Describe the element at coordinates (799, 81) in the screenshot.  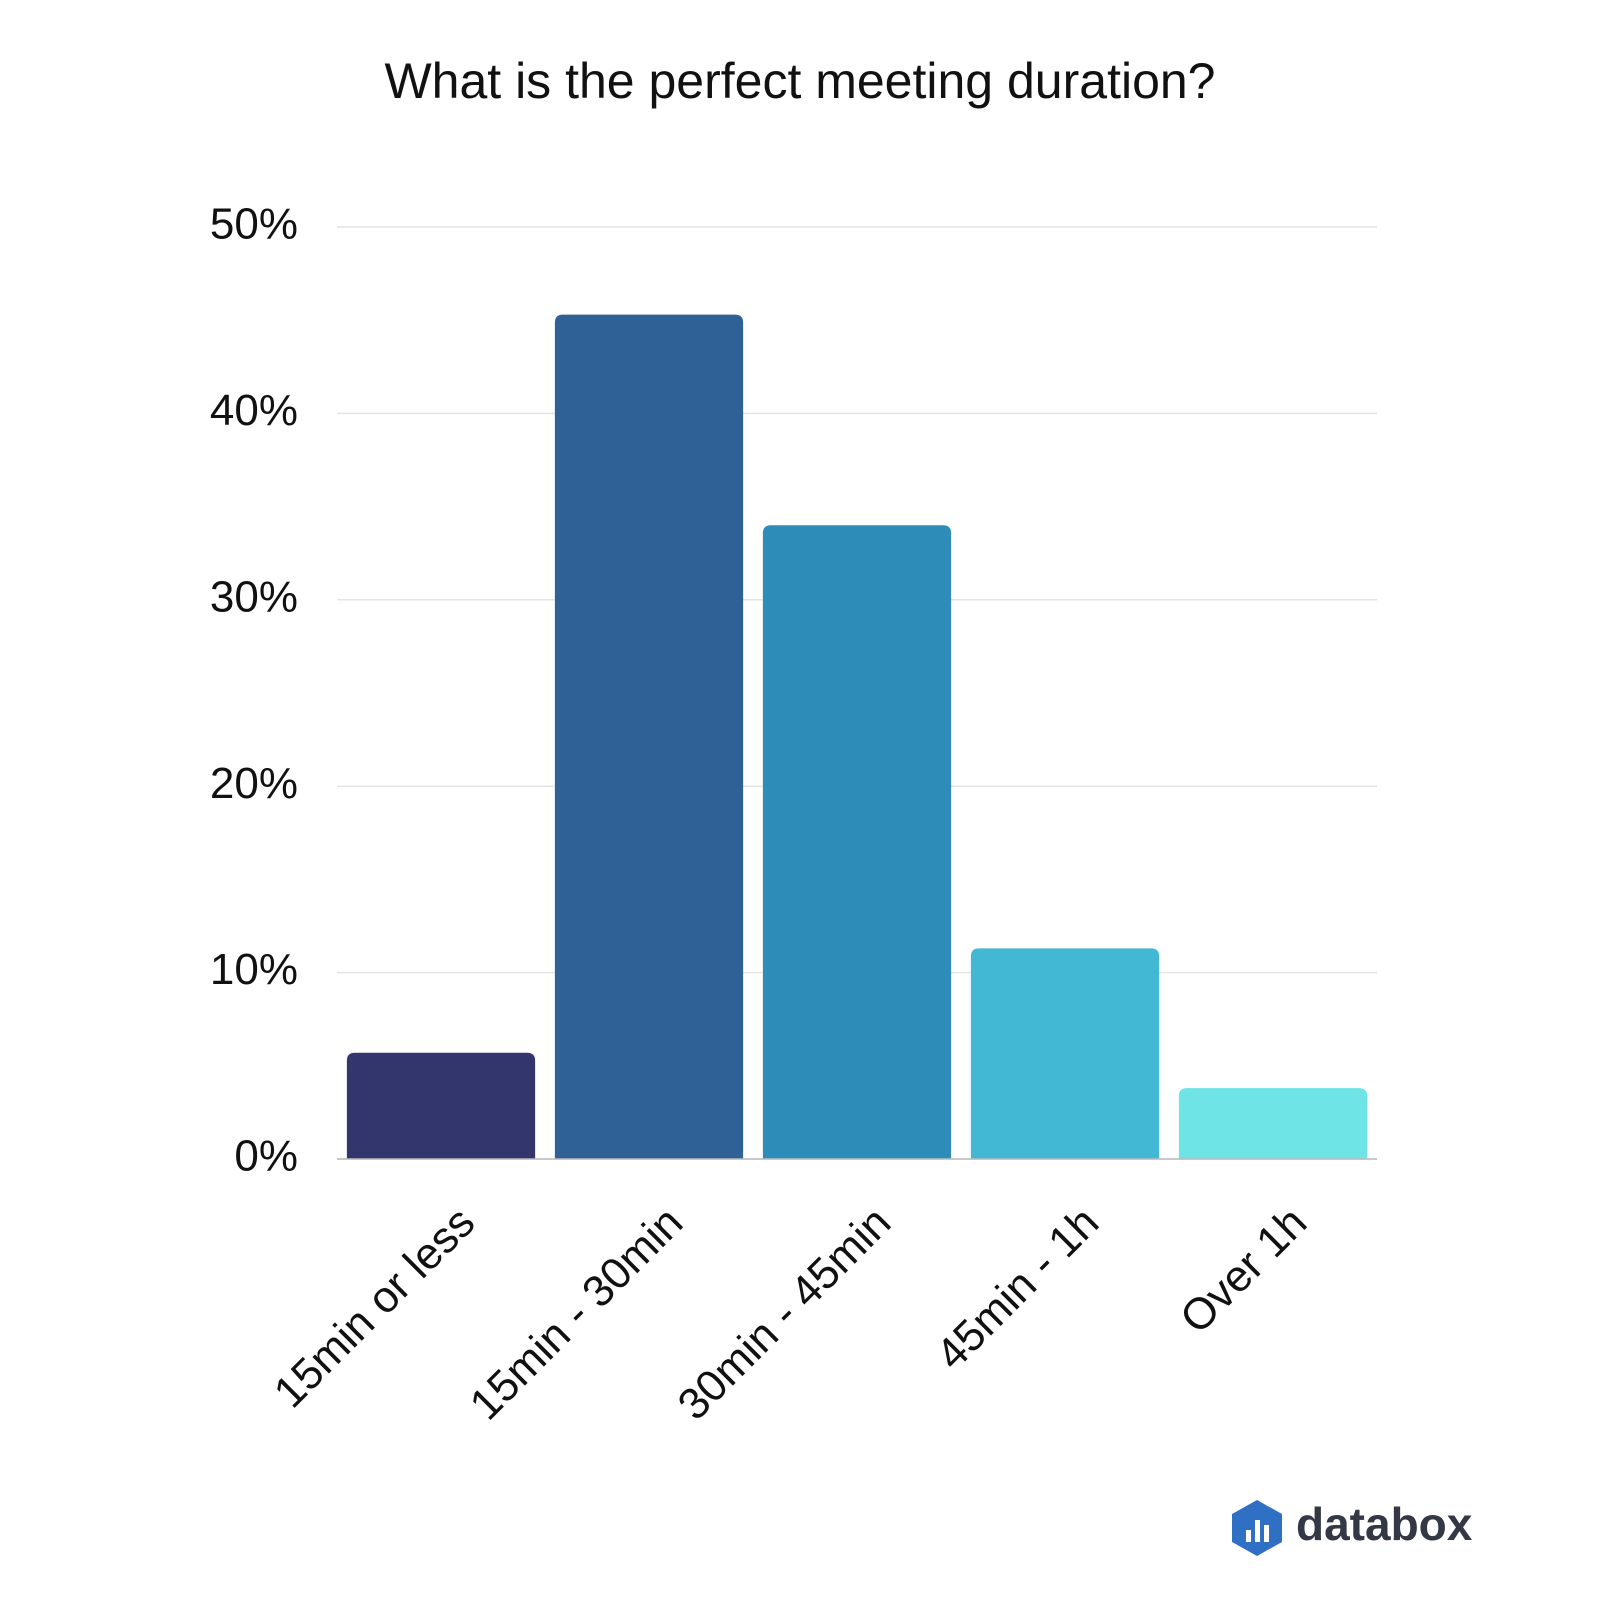
I see `chart-title: What is the perfect meeting duration?` at that location.